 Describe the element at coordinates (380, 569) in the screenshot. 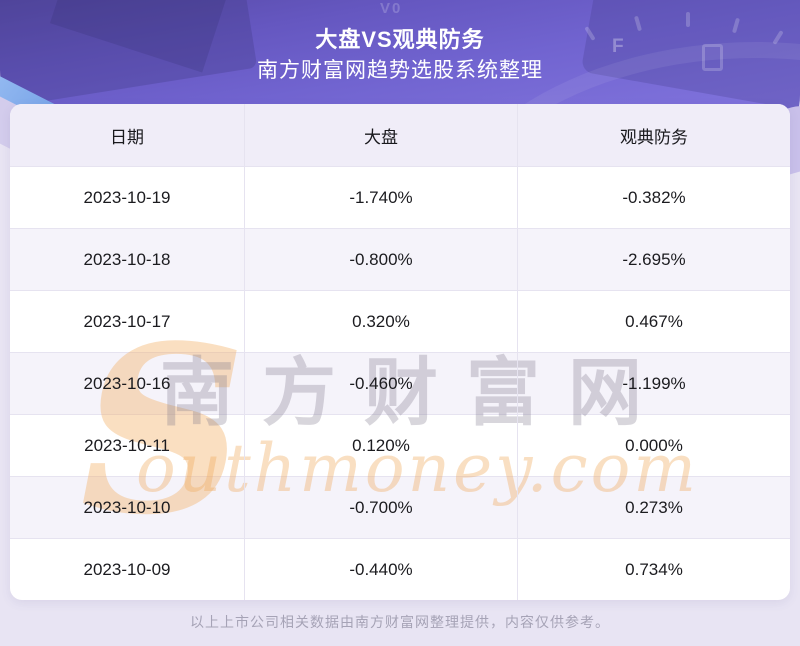

I see `cell-market: -0.440%` at that location.